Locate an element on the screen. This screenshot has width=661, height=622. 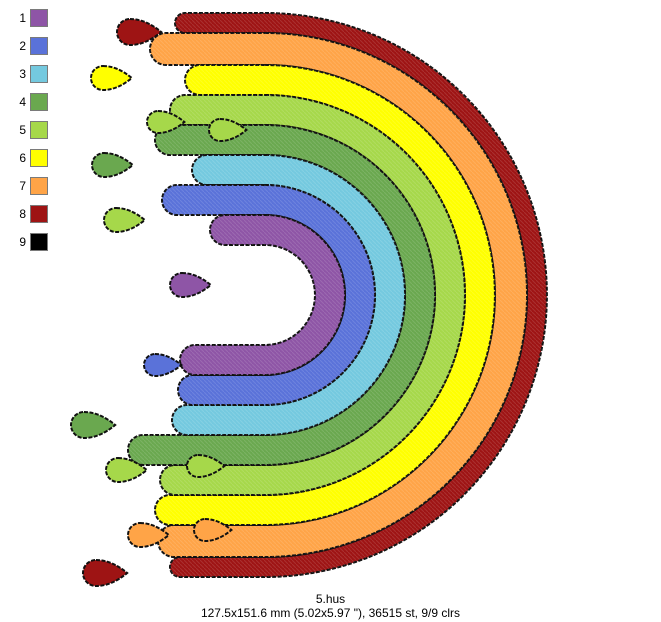
drop-orange-small is located at coordinates (213, 530).